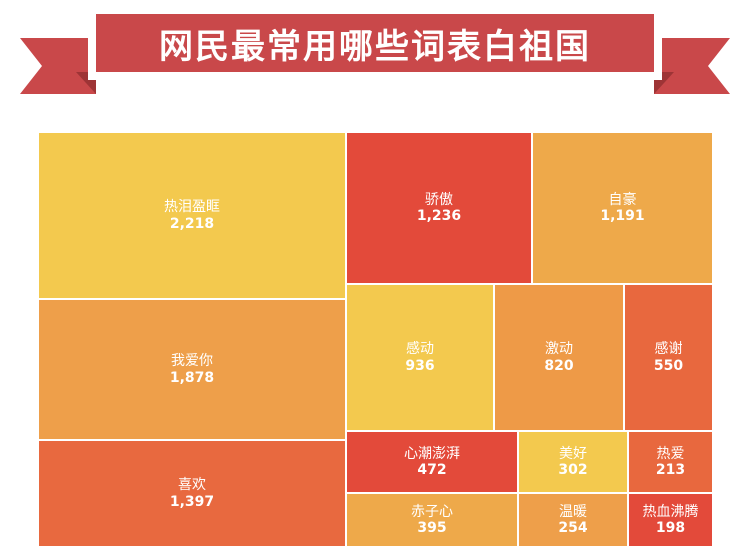 Image resolution: width=750 pixels, height=555 pixels. Describe the element at coordinates (668, 349) in the screenshot. I see `treemap-cell-label: 感谢` at that location.